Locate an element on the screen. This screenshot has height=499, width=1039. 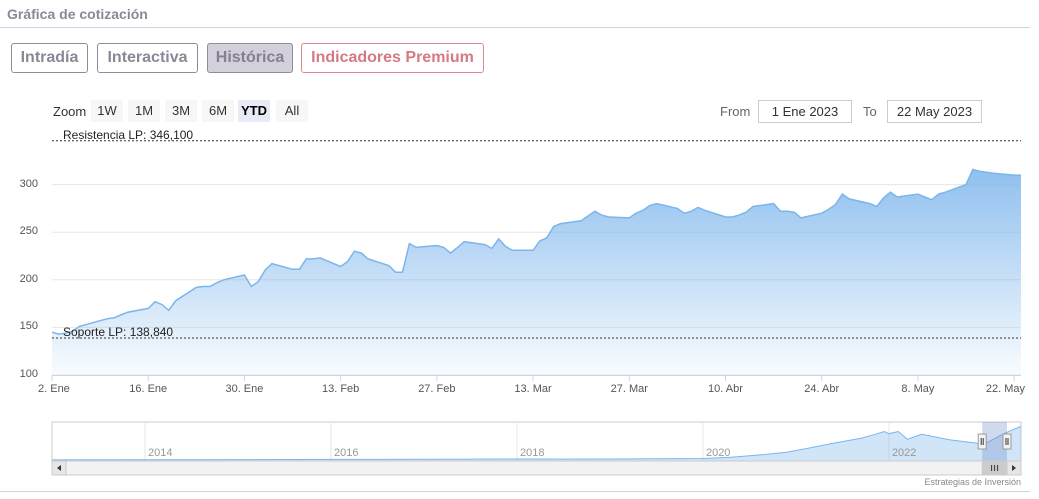
navigator-label-2014: 2014 is located at coordinates (160, 453).